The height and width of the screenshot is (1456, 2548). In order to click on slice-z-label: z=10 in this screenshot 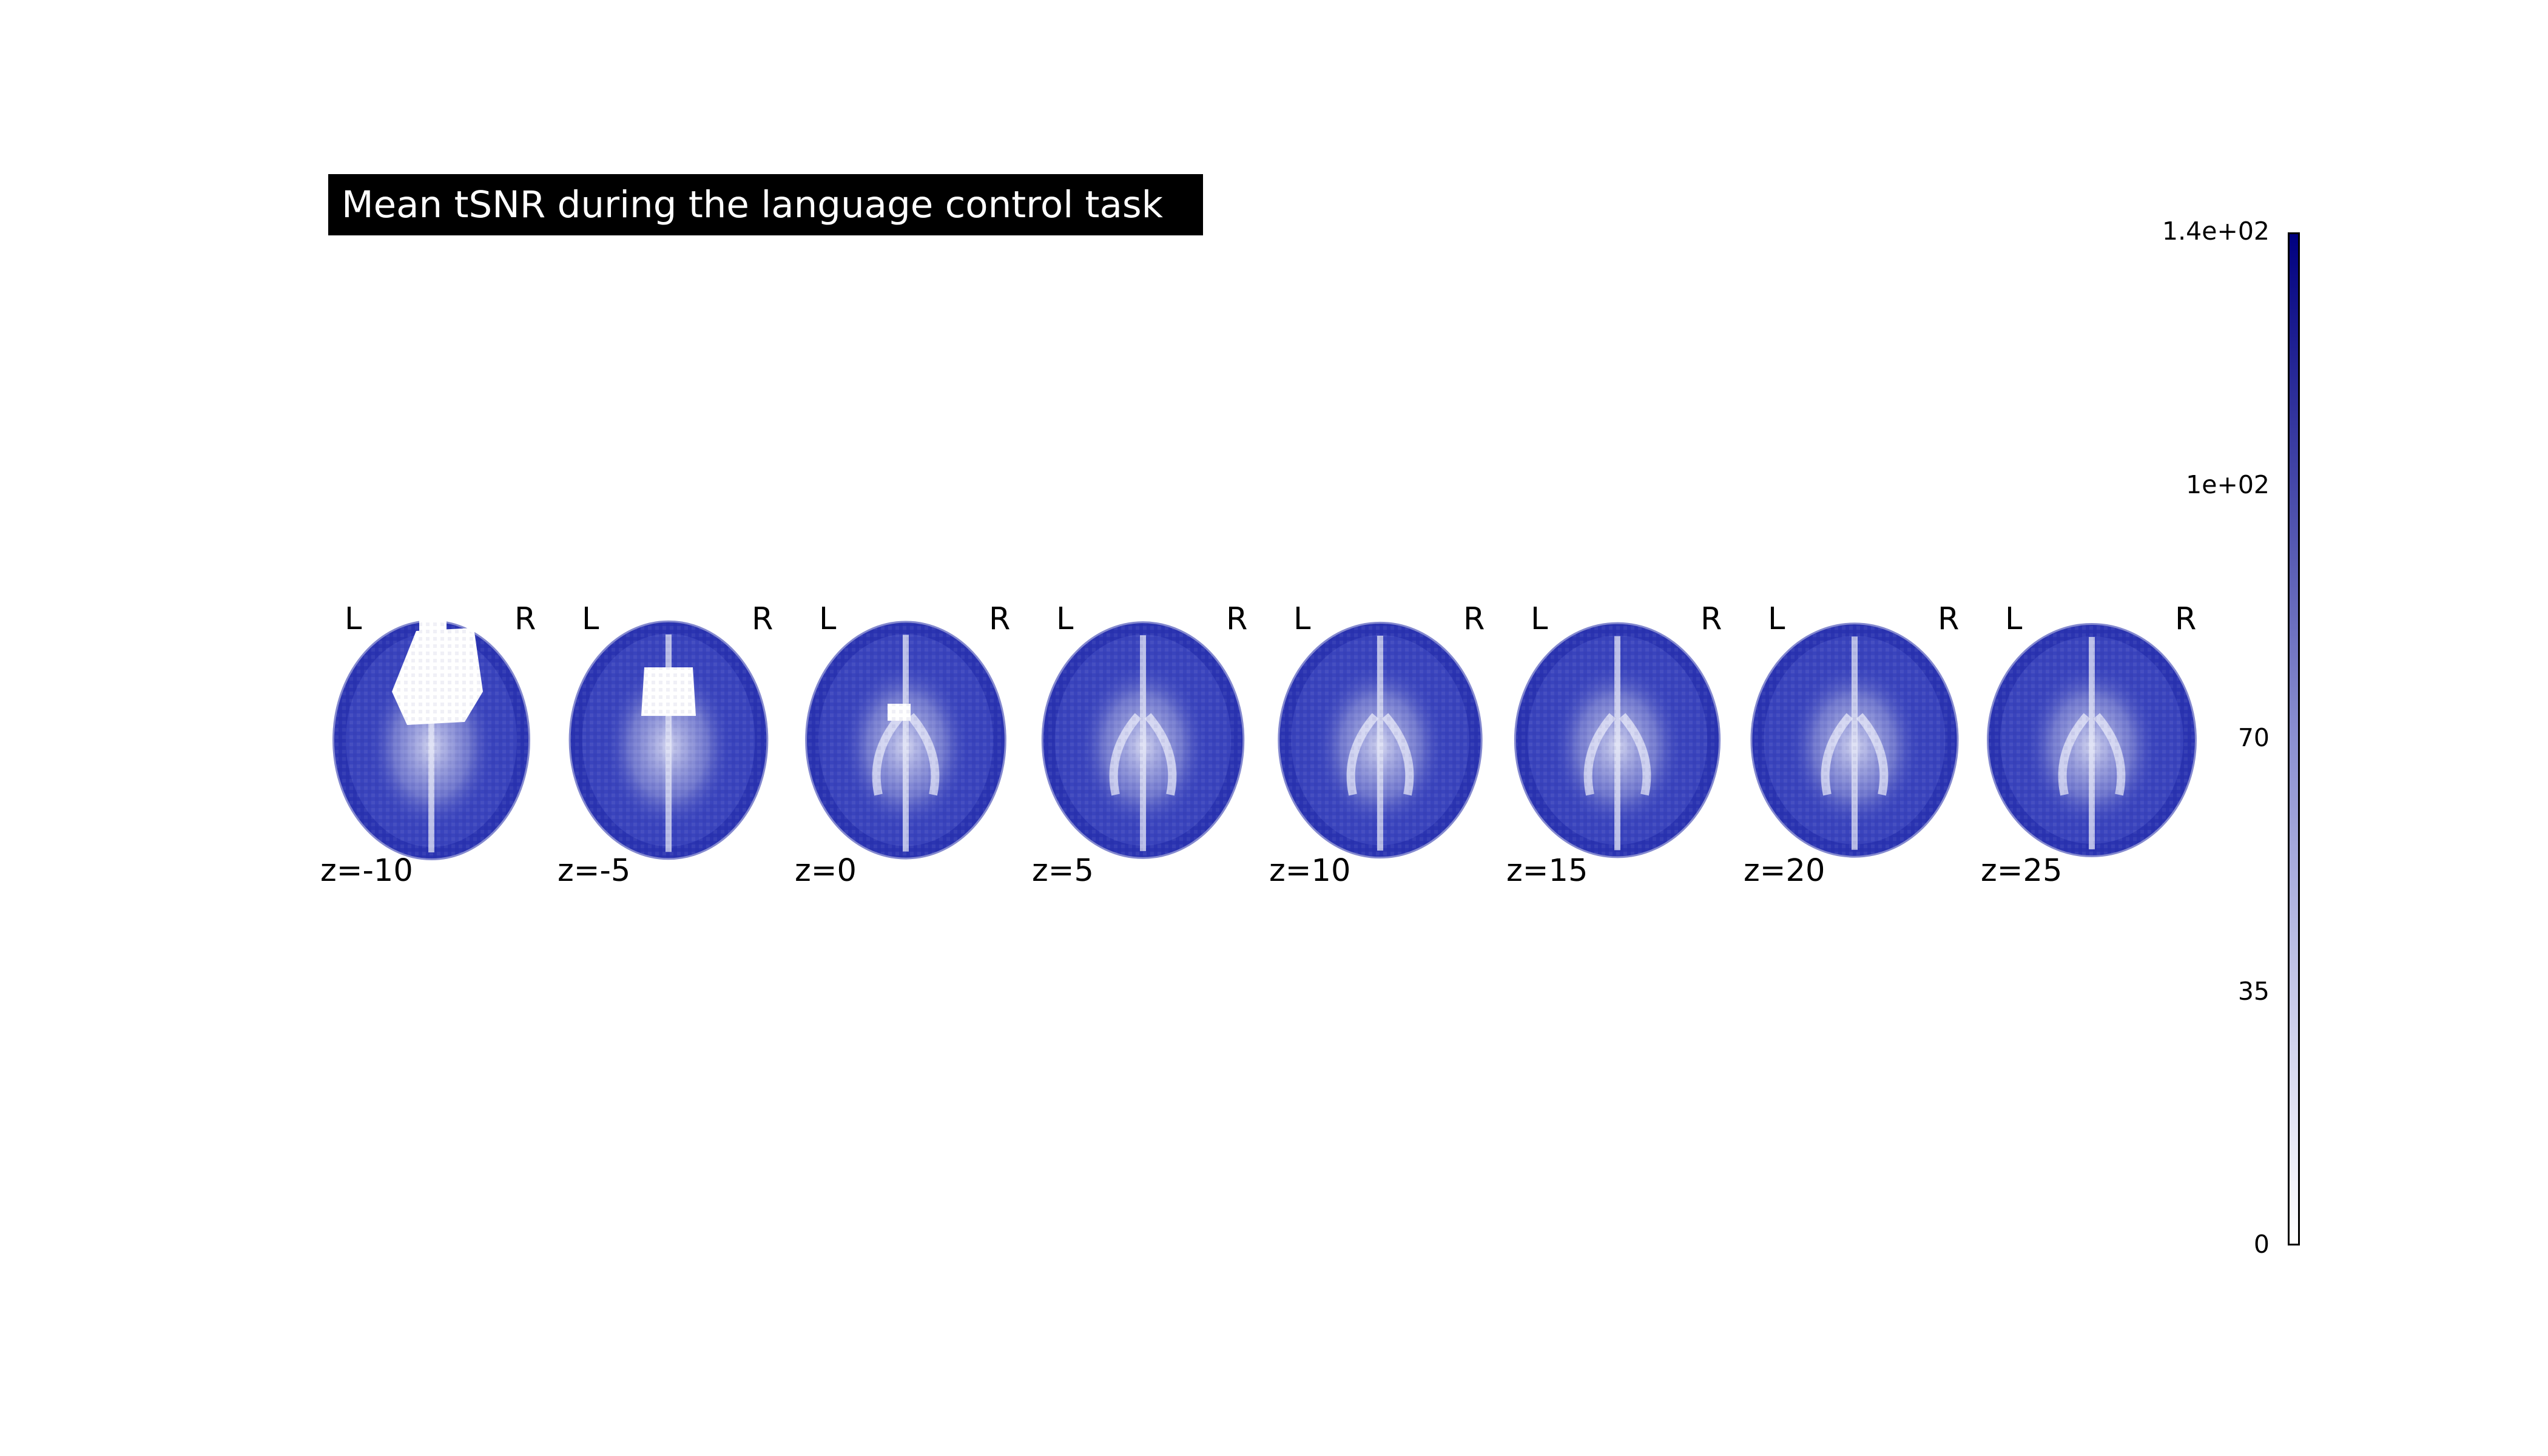, I will do `click(1310, 871)`.